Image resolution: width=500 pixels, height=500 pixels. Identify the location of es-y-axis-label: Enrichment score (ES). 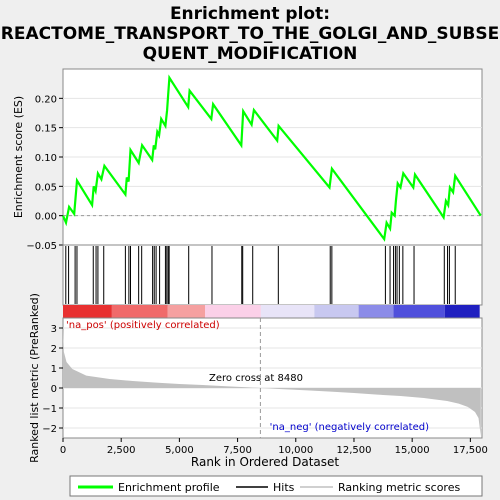
(18, 157).